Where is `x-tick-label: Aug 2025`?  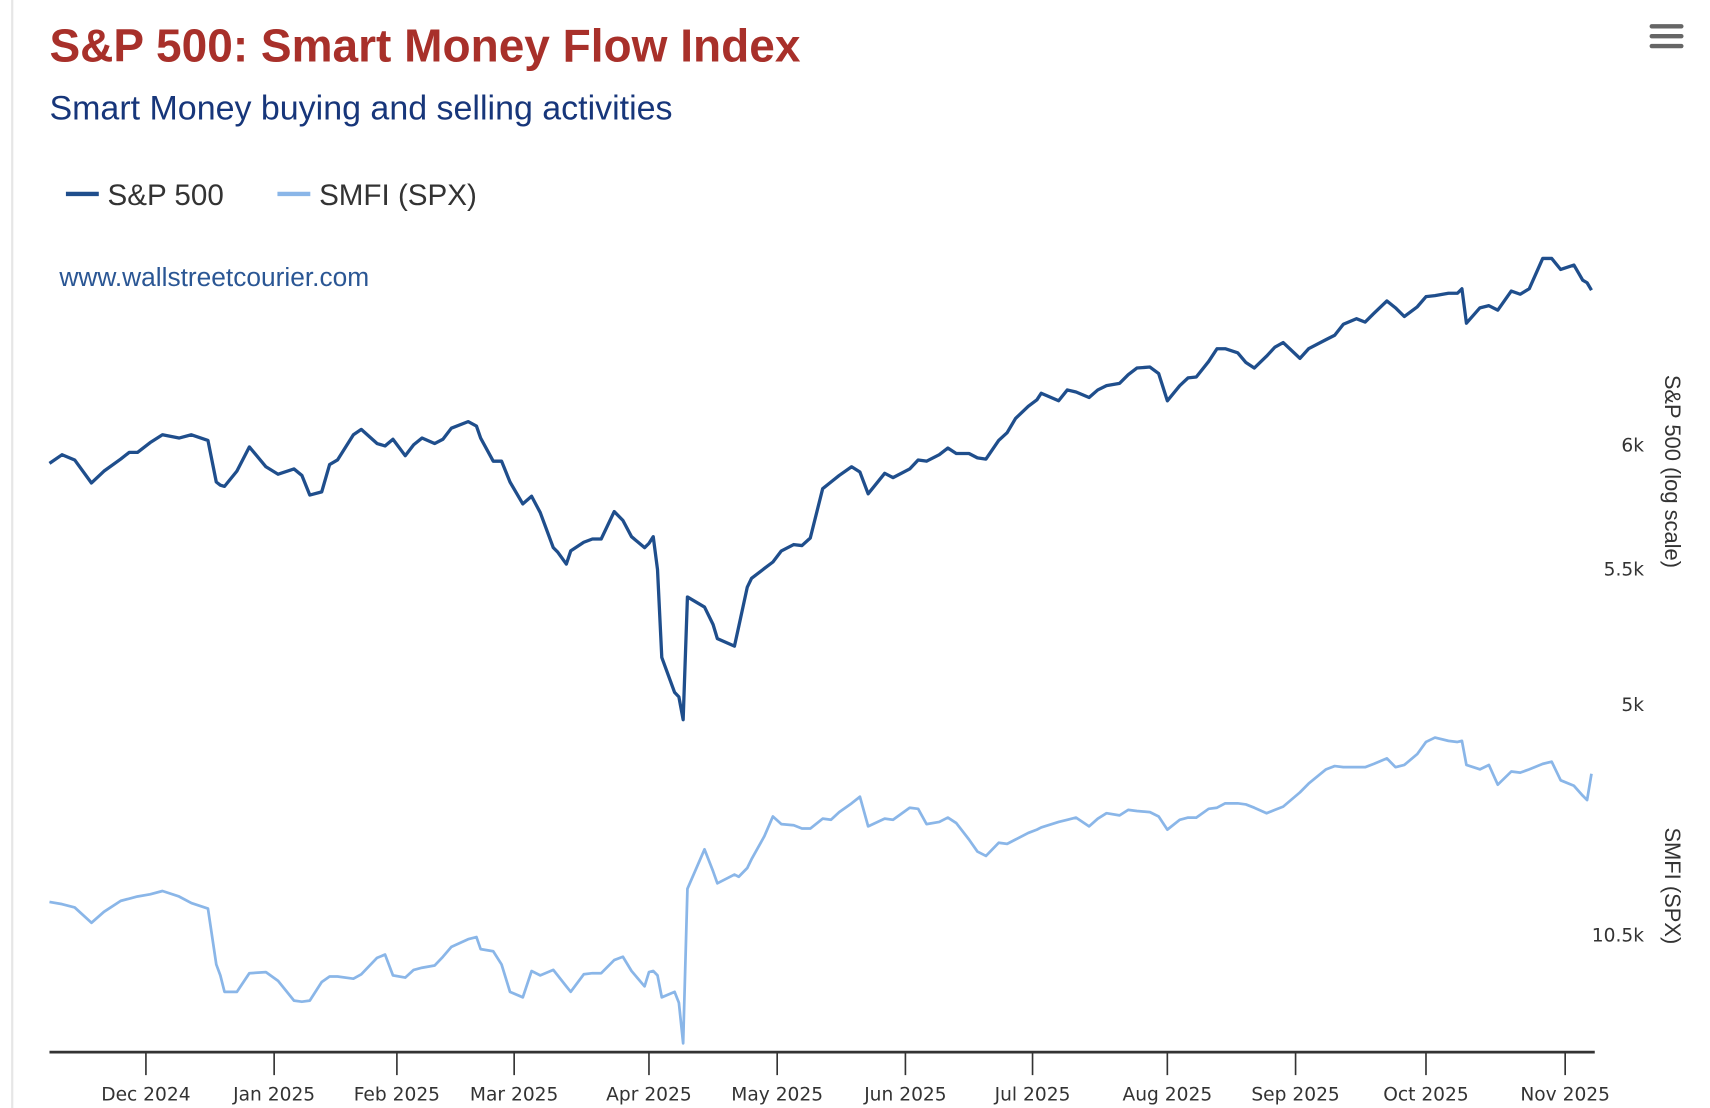 x-tick-label: Aug 2025 is located at coordinates (1168, 1094).